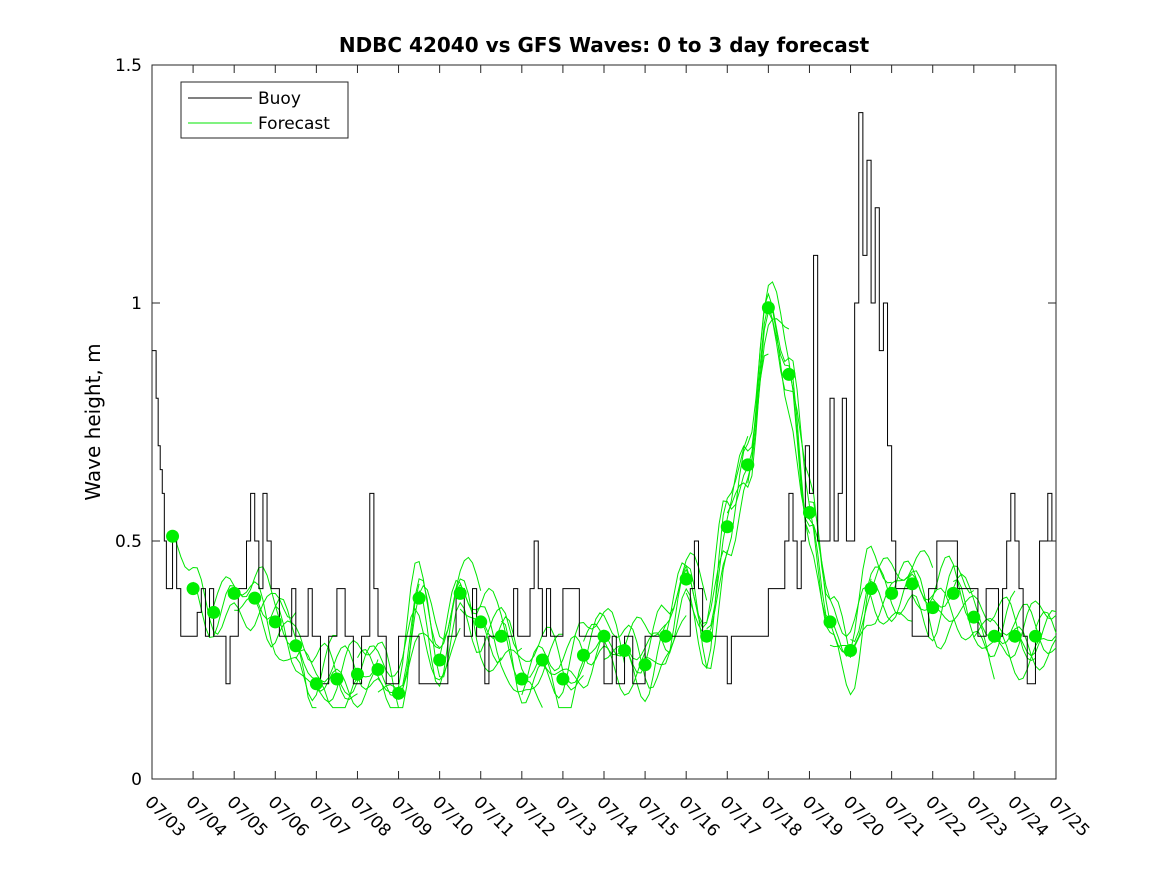 The image size is (1167, 875). Describe the element at coordinates (136, 780) in the screenshot. I see `y-tick-label: 0` at that location.